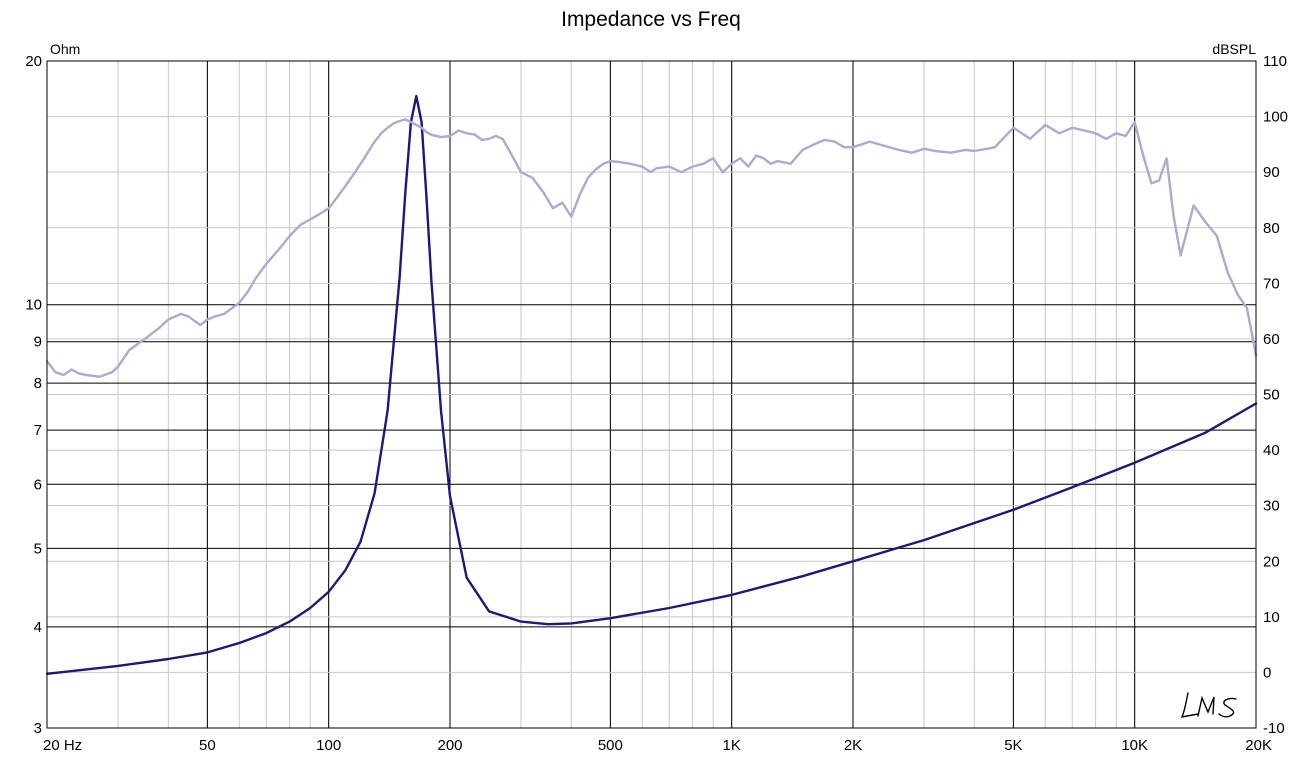  What do you see at coordinates (33, 61) in the screenshot?
I see `y-left-tick-label: 20` at bounding box center [33, 61].